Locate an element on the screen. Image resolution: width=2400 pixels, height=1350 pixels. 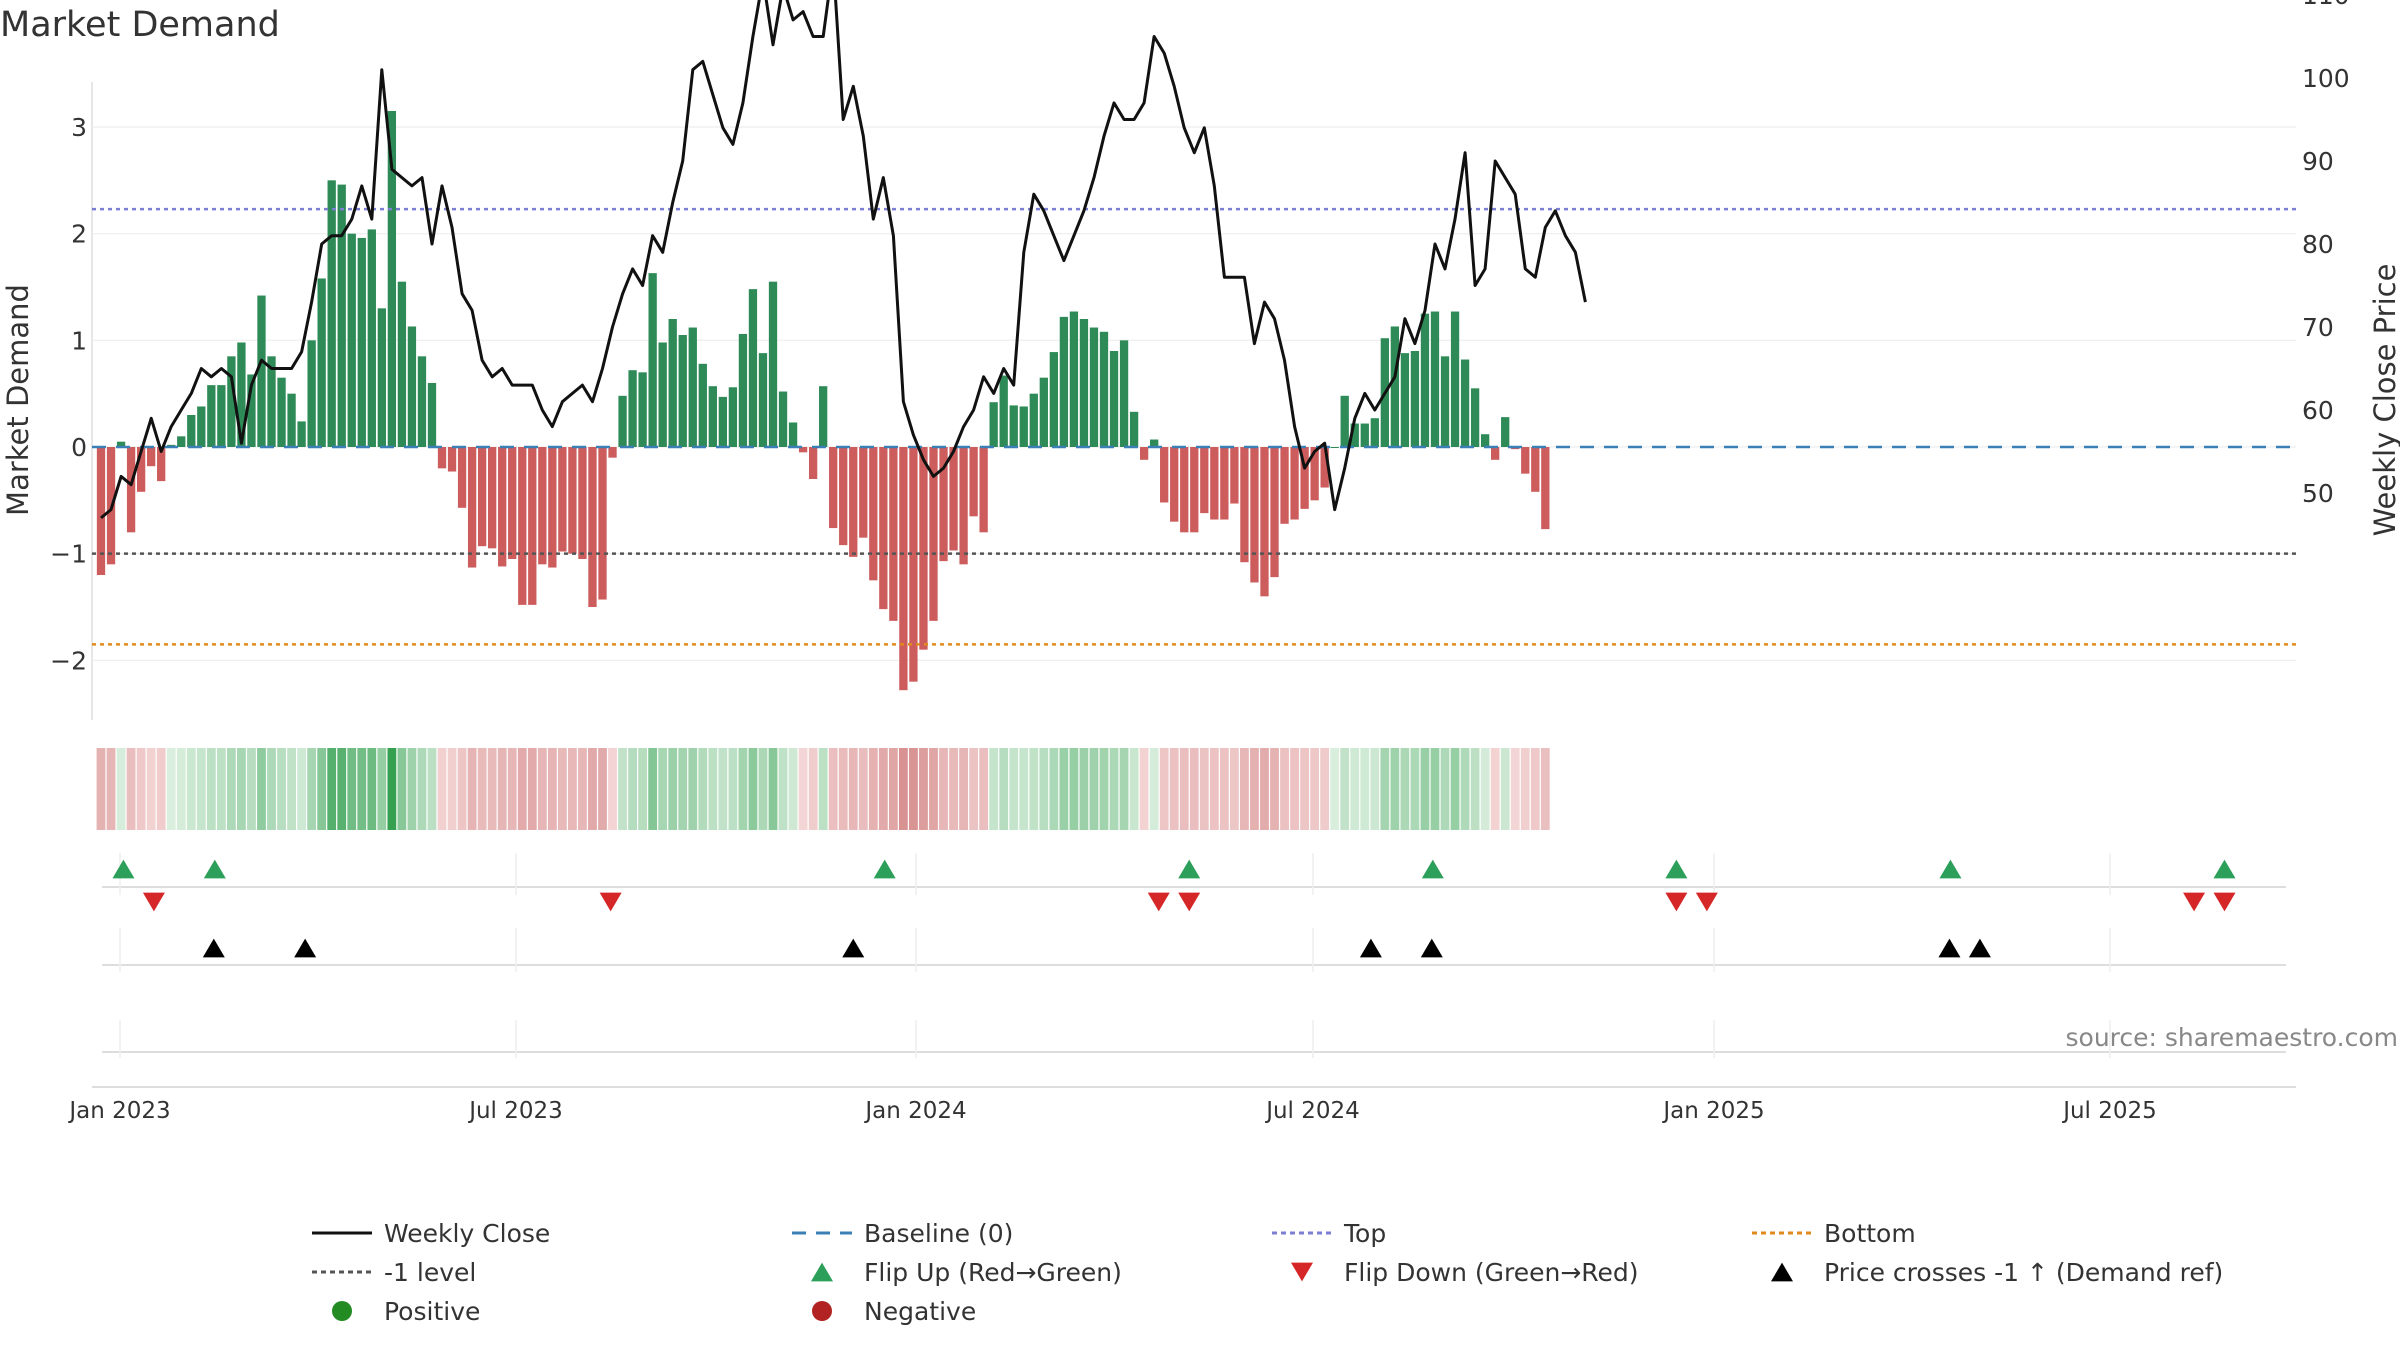
legend-label: Negative is located at coordinates (920, 1311).